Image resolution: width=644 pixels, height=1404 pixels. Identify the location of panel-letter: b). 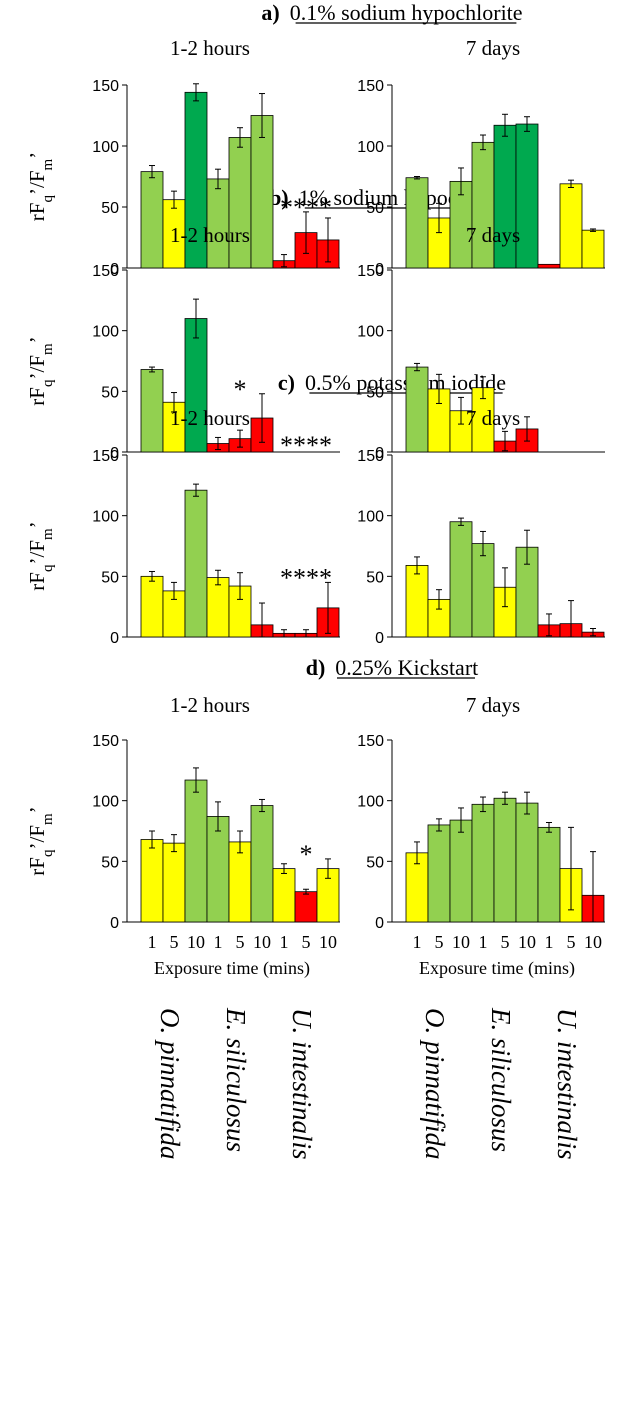
(279, 197).